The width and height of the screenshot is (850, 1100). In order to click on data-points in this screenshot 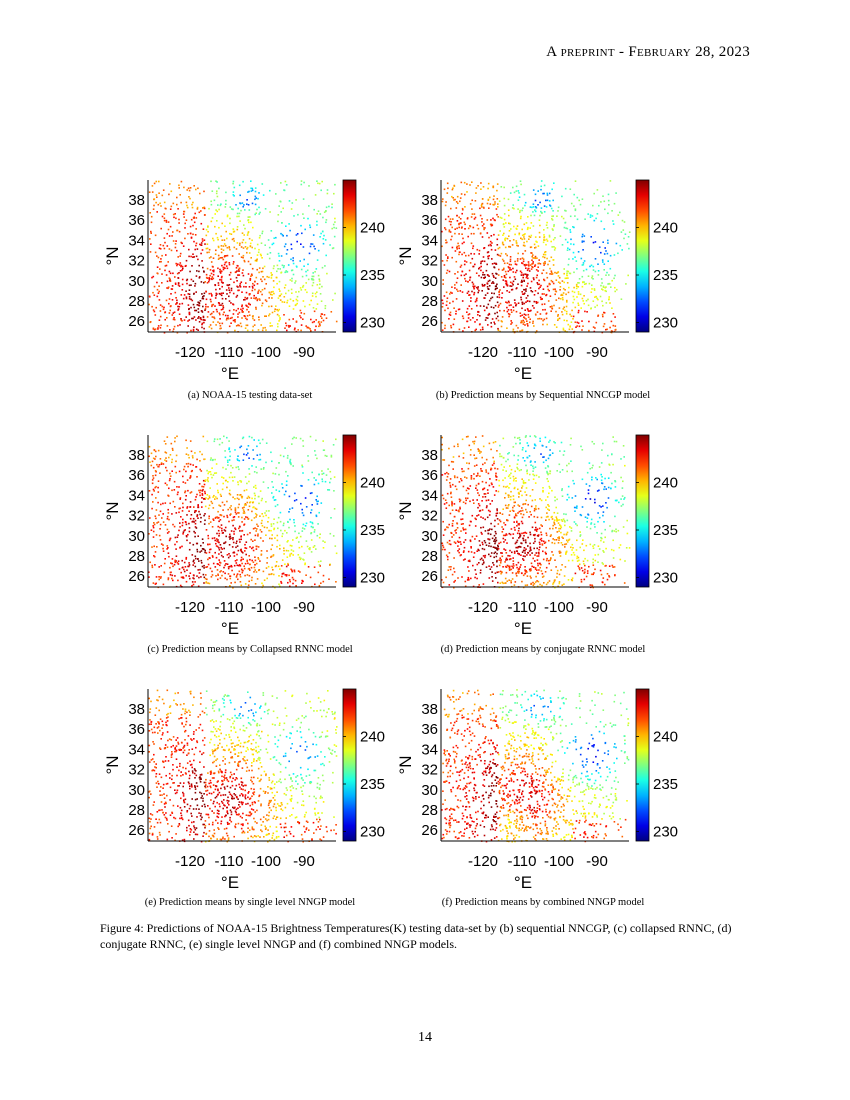, I will do `click(536, 512)`.